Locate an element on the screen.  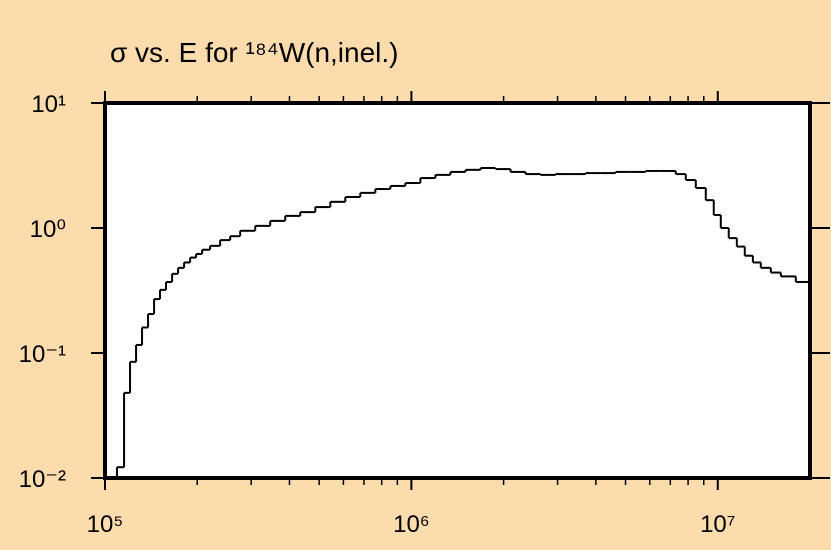
x-tick-label: 10⁷ is located at coordinates (717, 524).